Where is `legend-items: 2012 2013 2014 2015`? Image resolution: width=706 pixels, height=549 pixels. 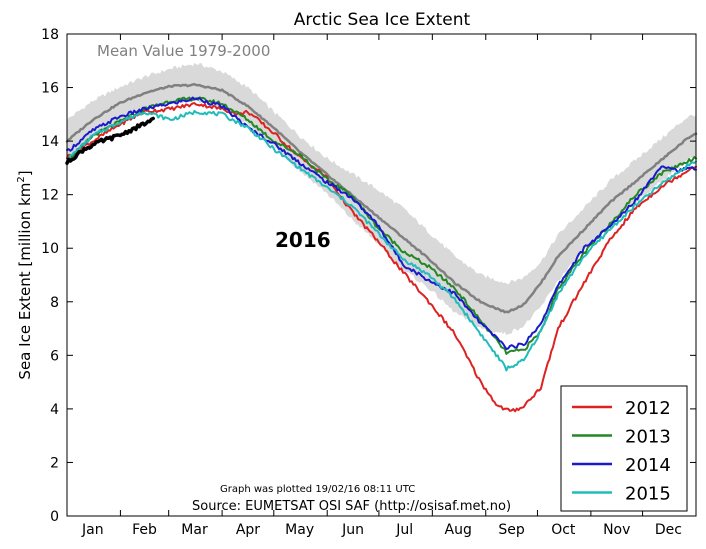 legend-items: 2012 2013 2014 2015 is located at coordinates (621, 451).